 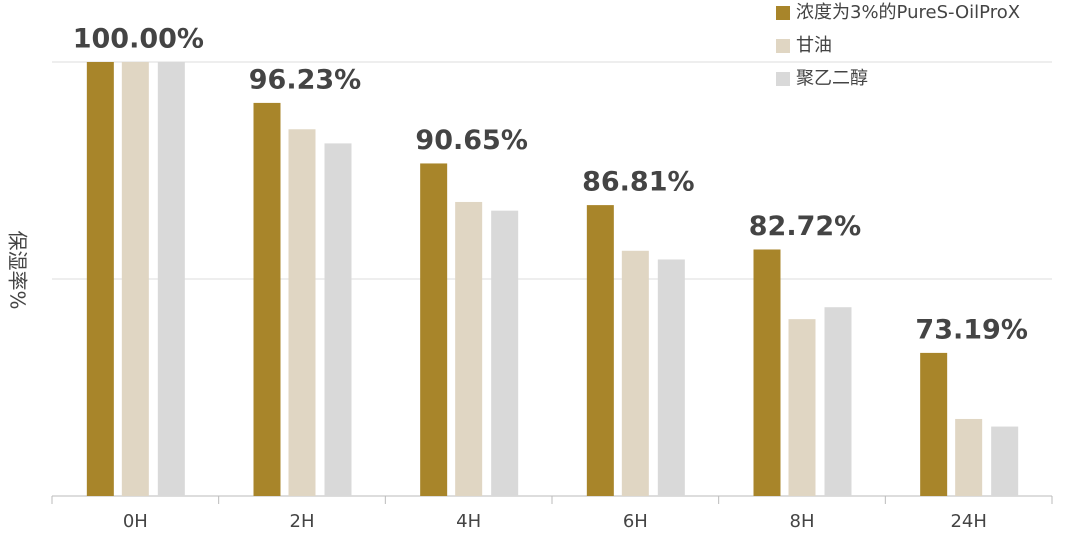 What do you see at coordinates (832, 78) in the screenshot?
I see `legend-label: 聚乙二醇` at bounding box center [832, 78].